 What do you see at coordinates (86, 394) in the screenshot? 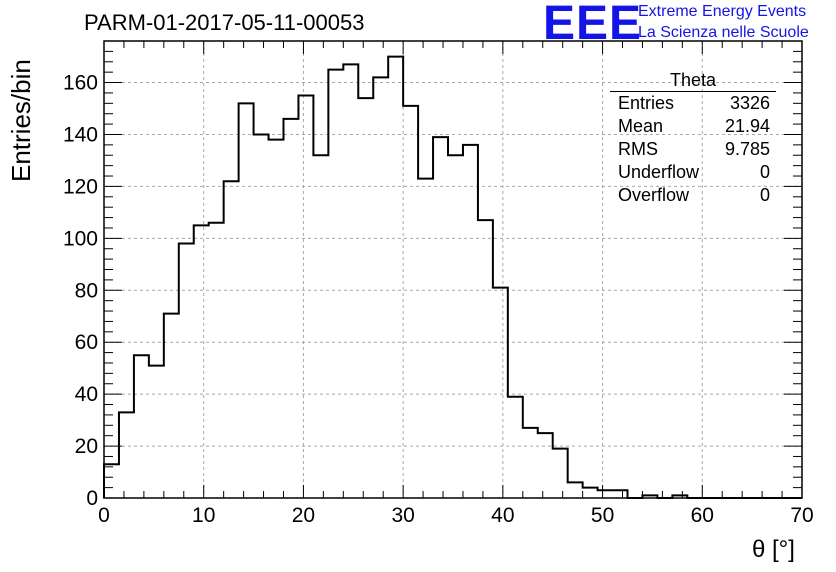
I see `y-tick-label: 40` at bounding box center [86, 394].